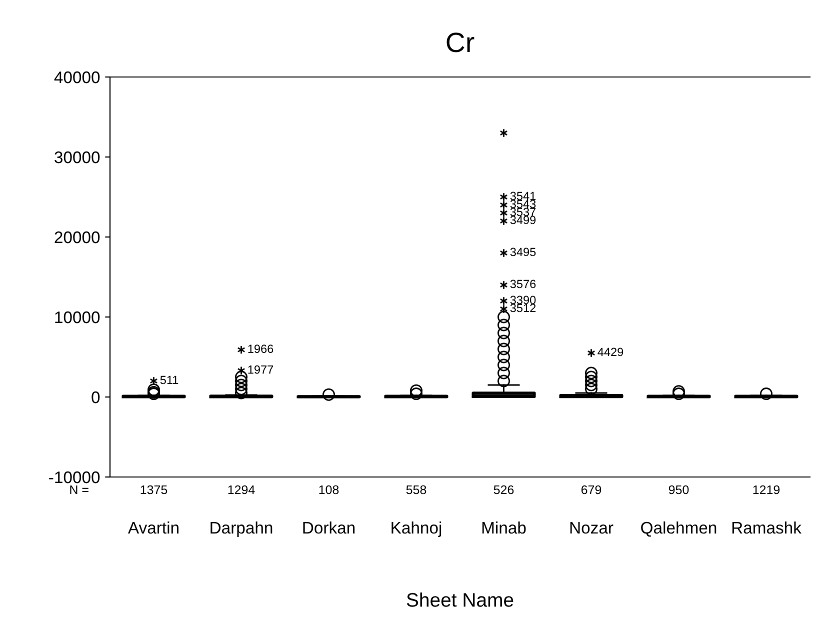 This screenshot has width=821, height=644. What do you see at coordinates (523, 220) in the screenshot?
I see `annotation: 3499` at bounding box center [523, 220].